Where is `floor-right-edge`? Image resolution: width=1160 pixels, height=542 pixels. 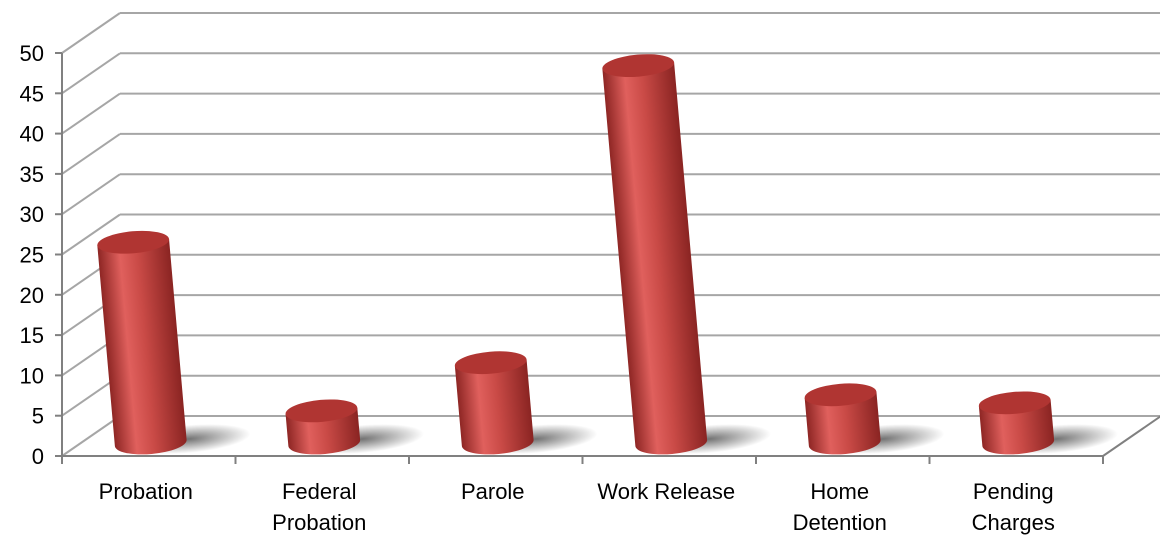
floor-right-edge is located at coordinates (1131, 436).